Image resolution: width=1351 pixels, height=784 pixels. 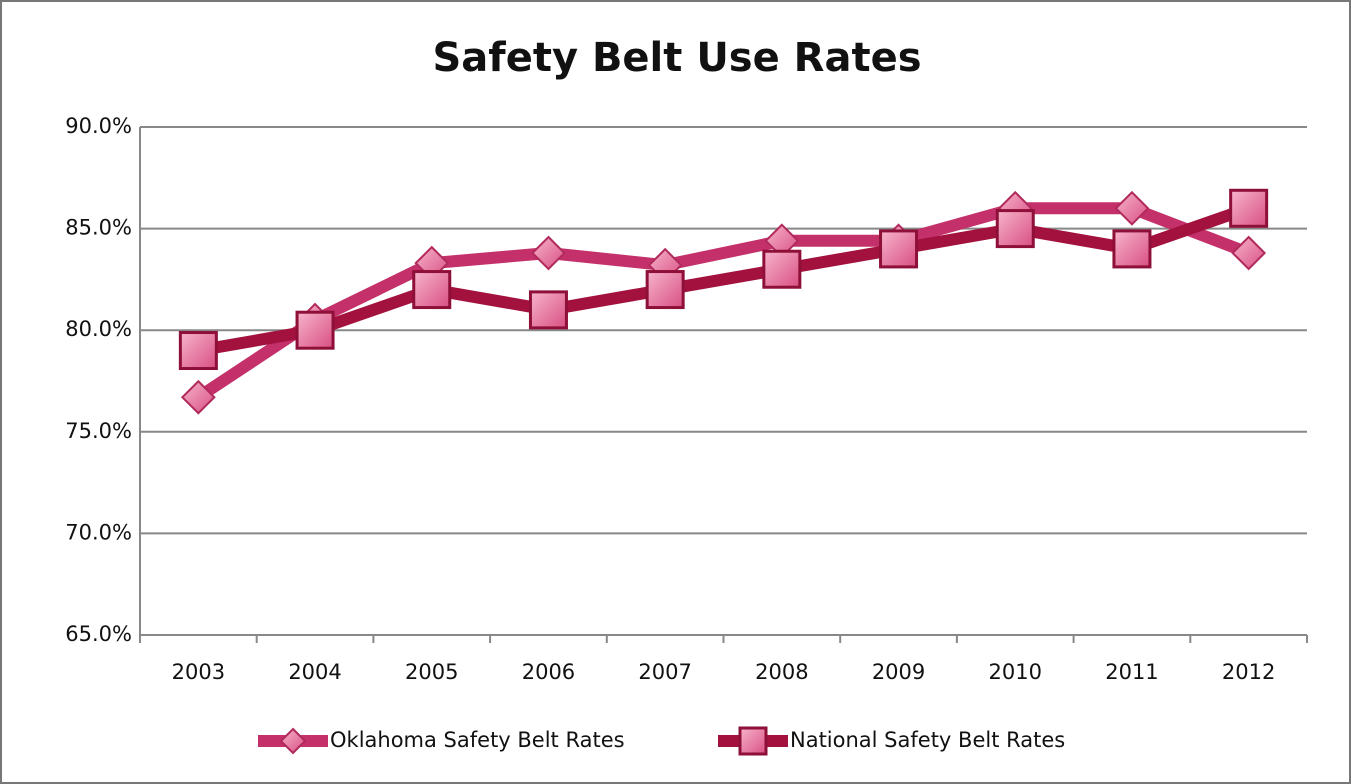 I want to click on x-tick-label: 2006, so click(x=548, y=672).